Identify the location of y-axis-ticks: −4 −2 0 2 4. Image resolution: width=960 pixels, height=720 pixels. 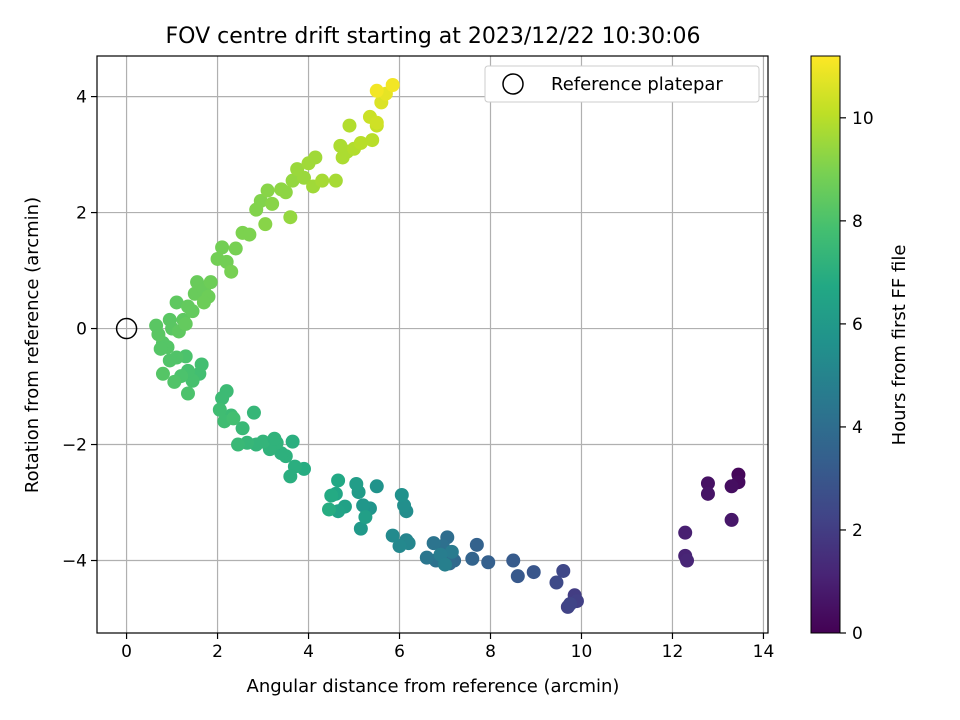
(79, 330).